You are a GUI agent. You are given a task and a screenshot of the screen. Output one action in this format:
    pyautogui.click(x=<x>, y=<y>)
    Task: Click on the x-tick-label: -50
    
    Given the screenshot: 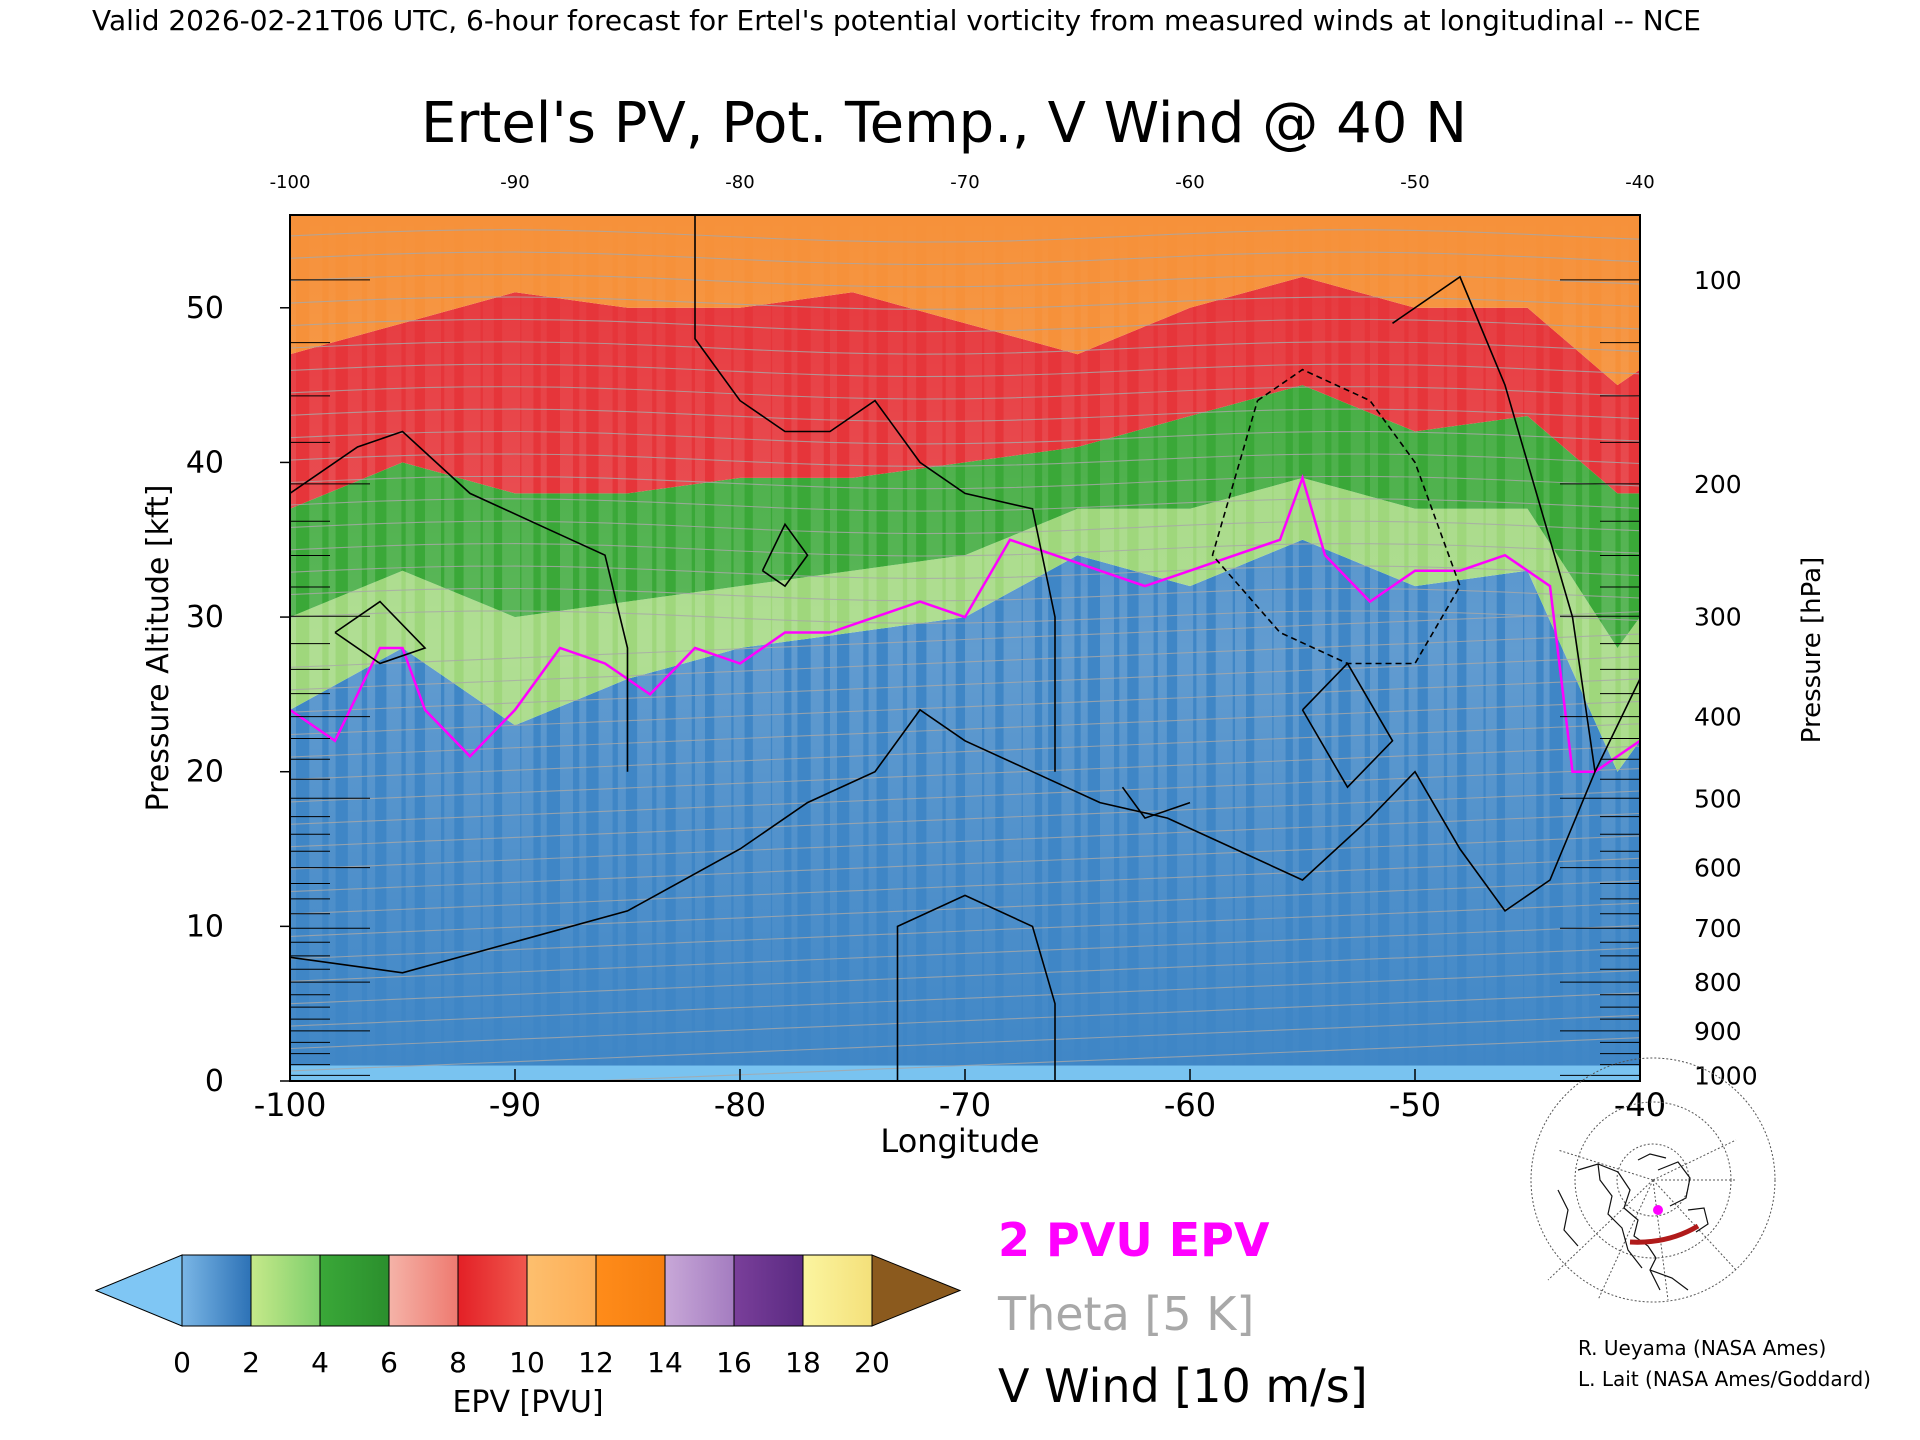 What is the action you would take?
    pyautogui.click(x=1415, y=1105)
    